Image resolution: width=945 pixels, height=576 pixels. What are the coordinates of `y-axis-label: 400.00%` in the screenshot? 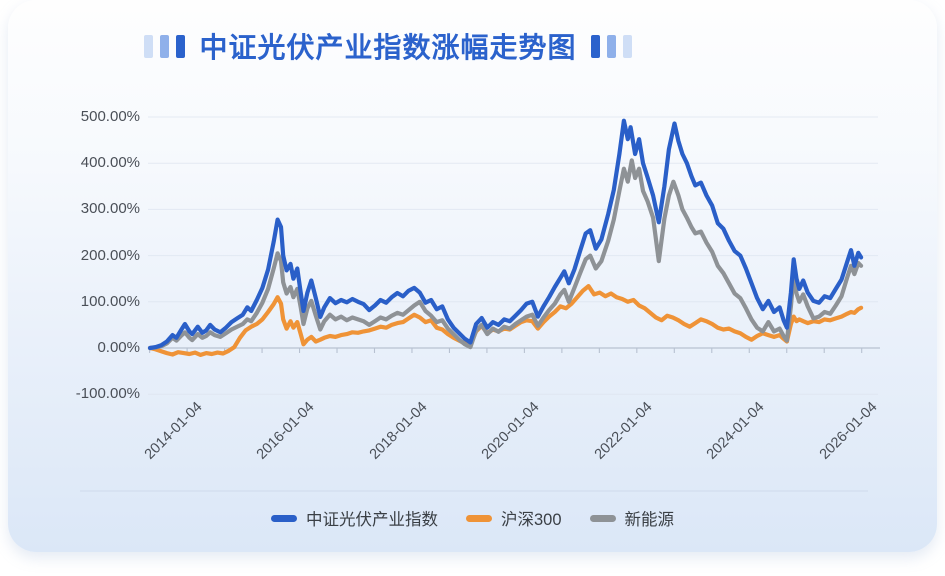 It's located at (110, 163).